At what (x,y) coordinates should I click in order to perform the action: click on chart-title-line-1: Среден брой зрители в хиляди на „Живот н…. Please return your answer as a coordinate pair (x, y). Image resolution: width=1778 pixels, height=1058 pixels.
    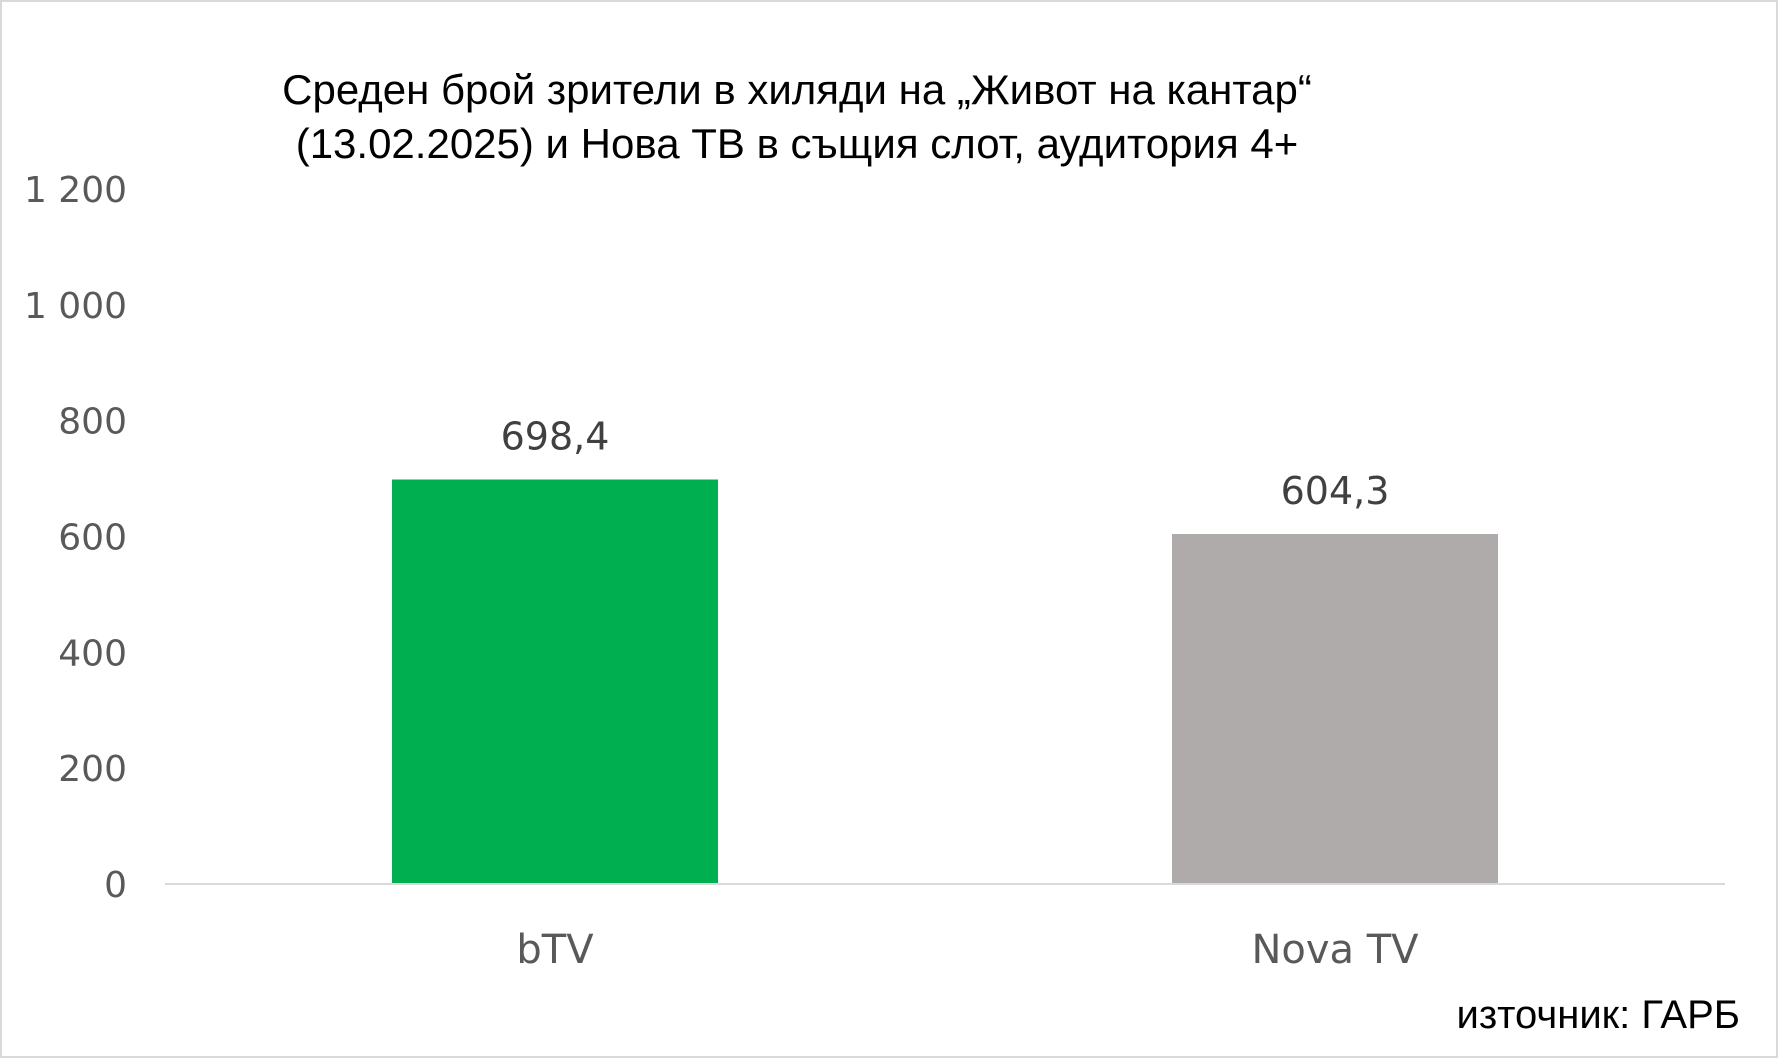
    Looking at the image, I should click on (797, 89).